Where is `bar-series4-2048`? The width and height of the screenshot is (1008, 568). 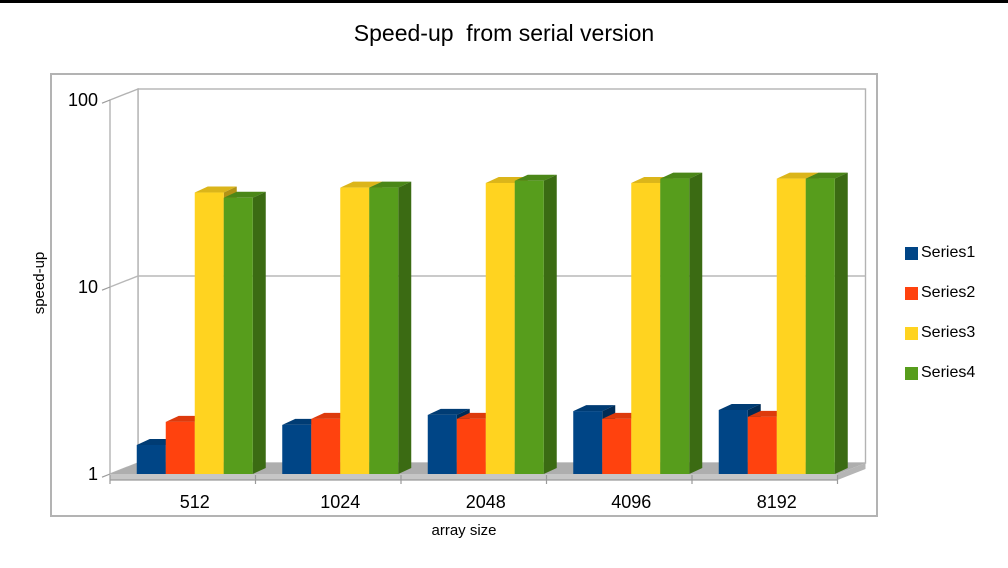 bar-series4-2048 is located at coordinates (529, 327).